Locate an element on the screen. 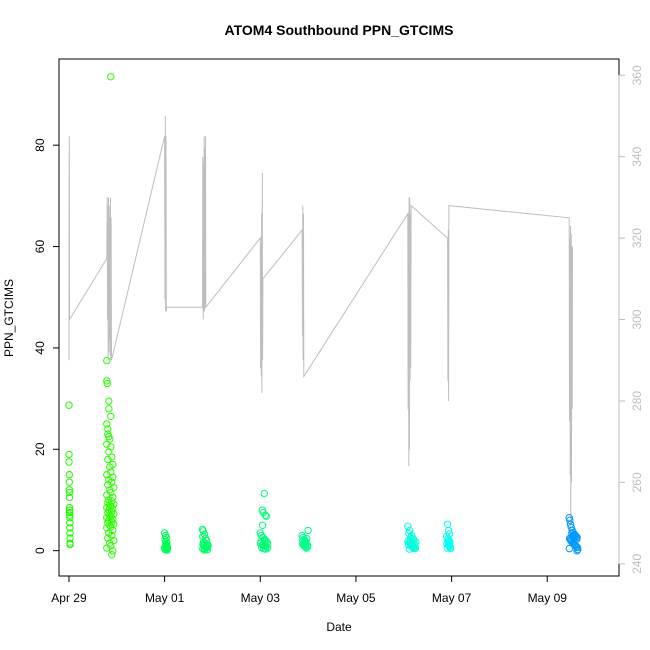 This screenshot has width=650, height=650. x-tick-label: May 09 is located at coordinates (548, 598).